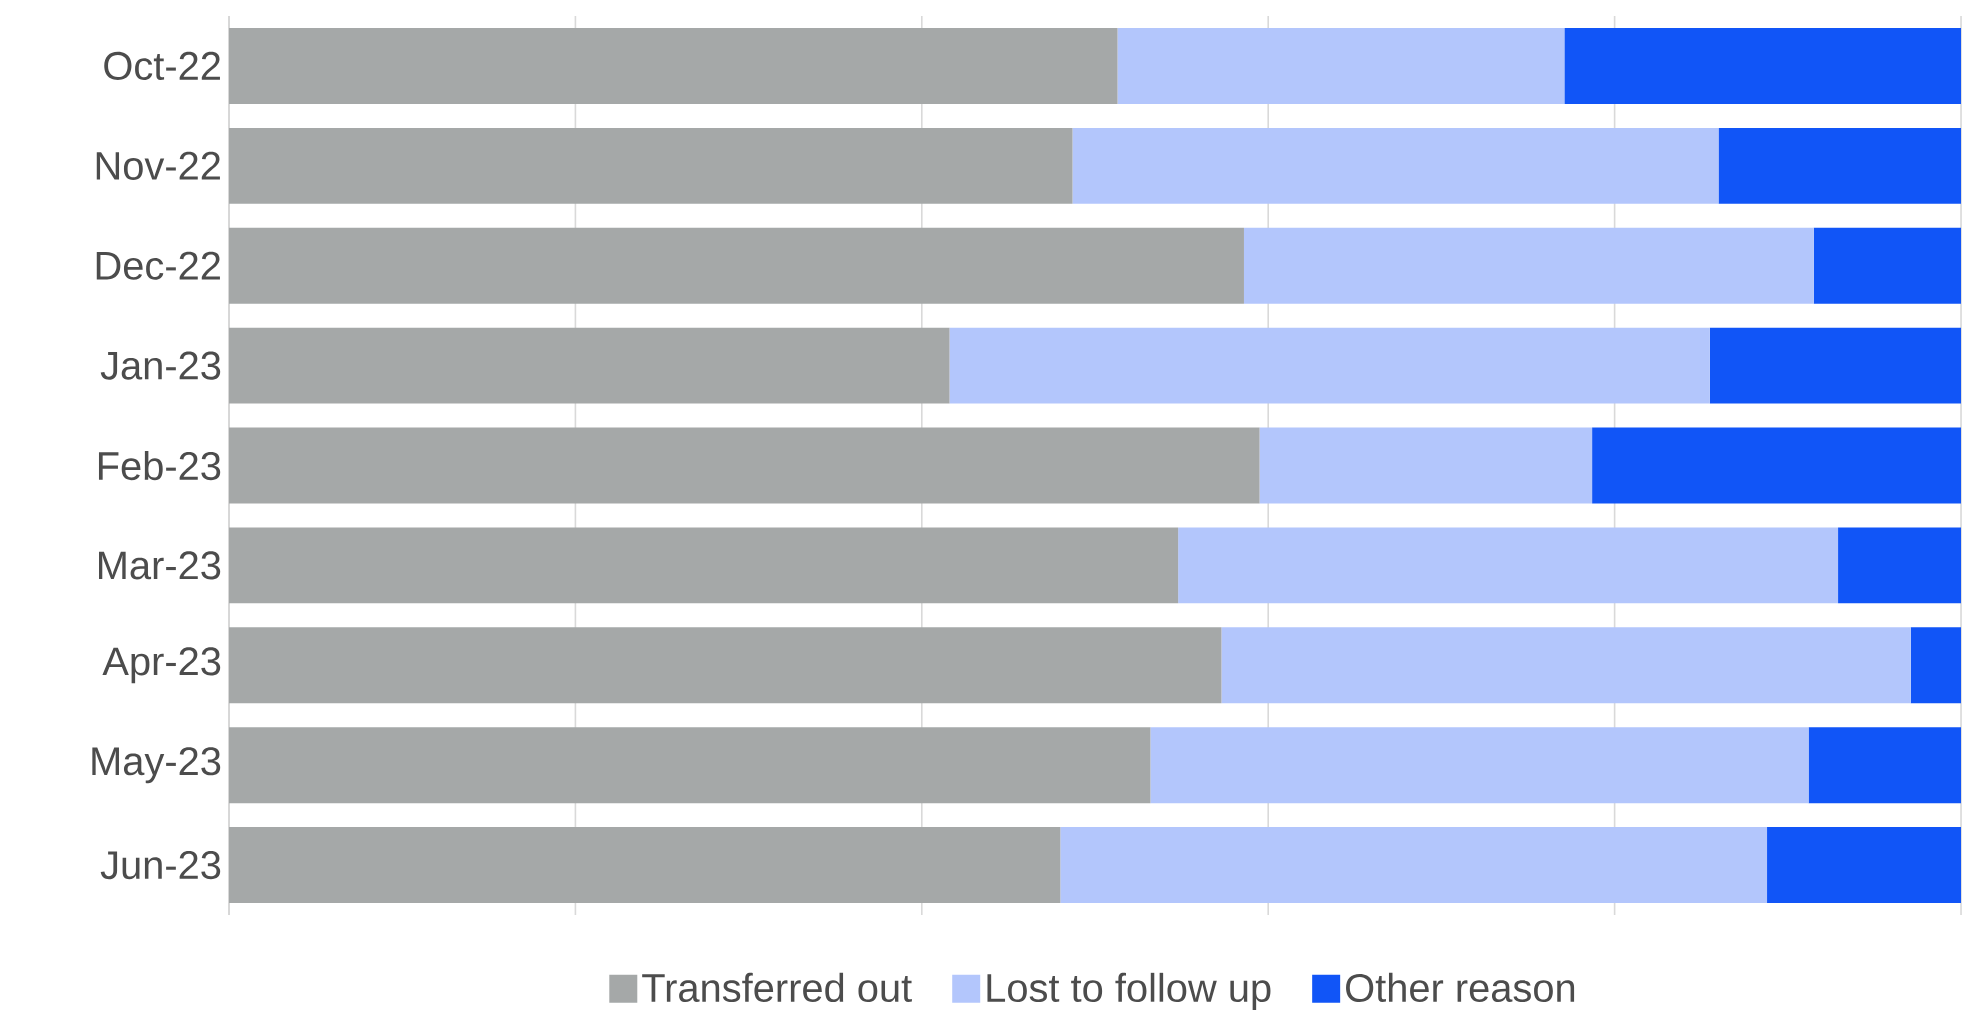 This screenshot has width=1963, height=1010. I want to click on legend-label: Other reason, so click(1460, 987).